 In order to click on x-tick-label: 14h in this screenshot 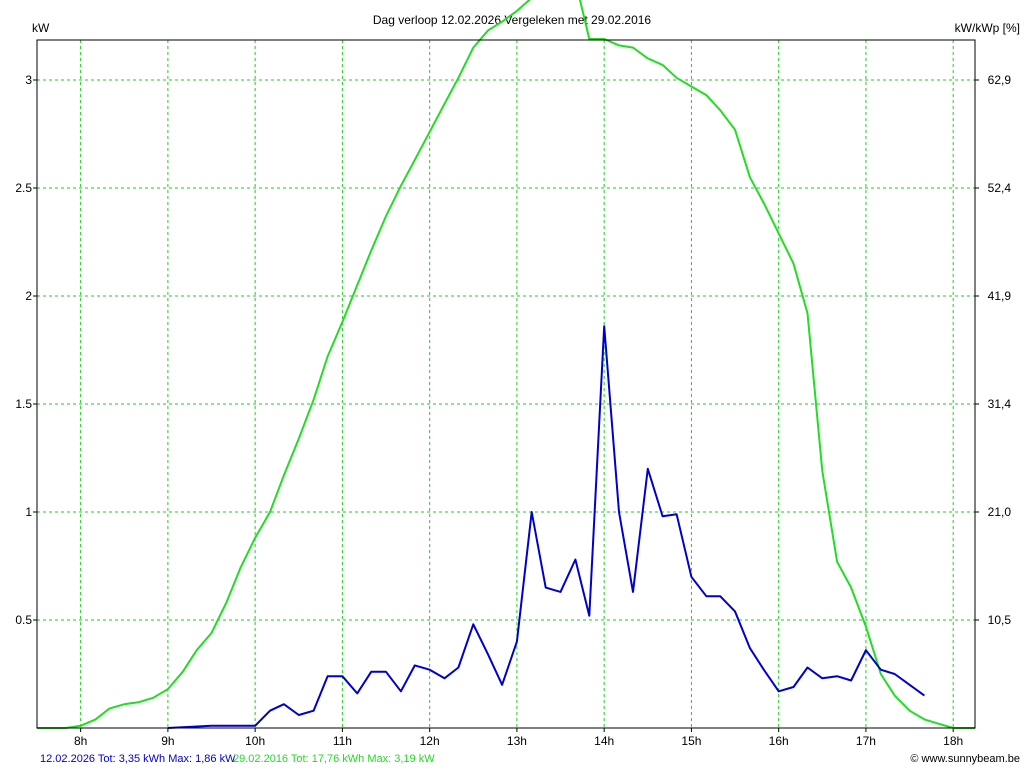, I will do `click(604, 741)`.